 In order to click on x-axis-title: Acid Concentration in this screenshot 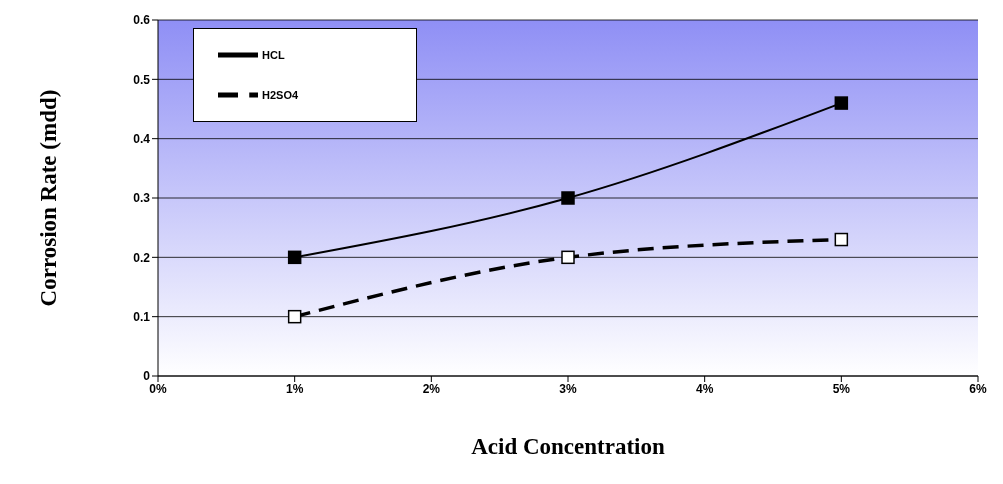, I will do `click(568, 447)`.